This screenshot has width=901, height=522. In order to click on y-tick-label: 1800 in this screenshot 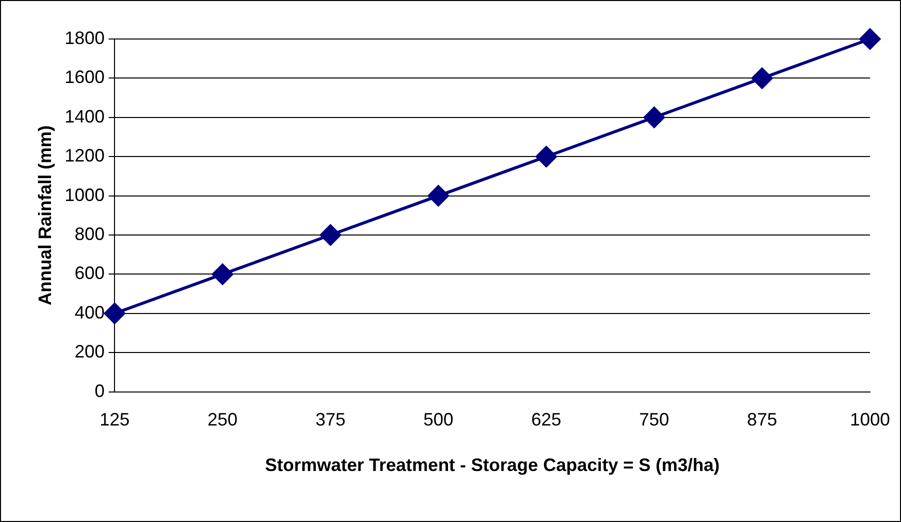, I will do `click(84, 38)`.